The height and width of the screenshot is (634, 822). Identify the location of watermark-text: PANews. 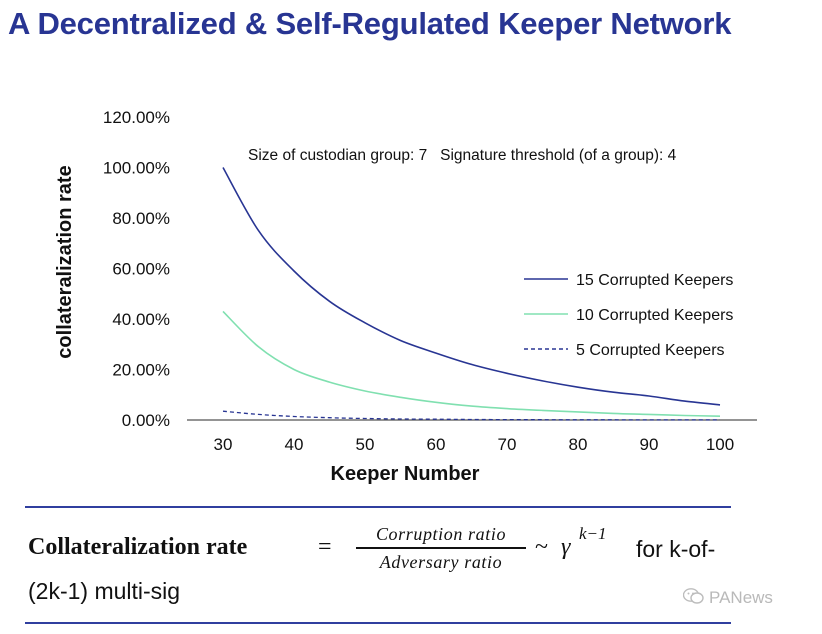
(741, 597).